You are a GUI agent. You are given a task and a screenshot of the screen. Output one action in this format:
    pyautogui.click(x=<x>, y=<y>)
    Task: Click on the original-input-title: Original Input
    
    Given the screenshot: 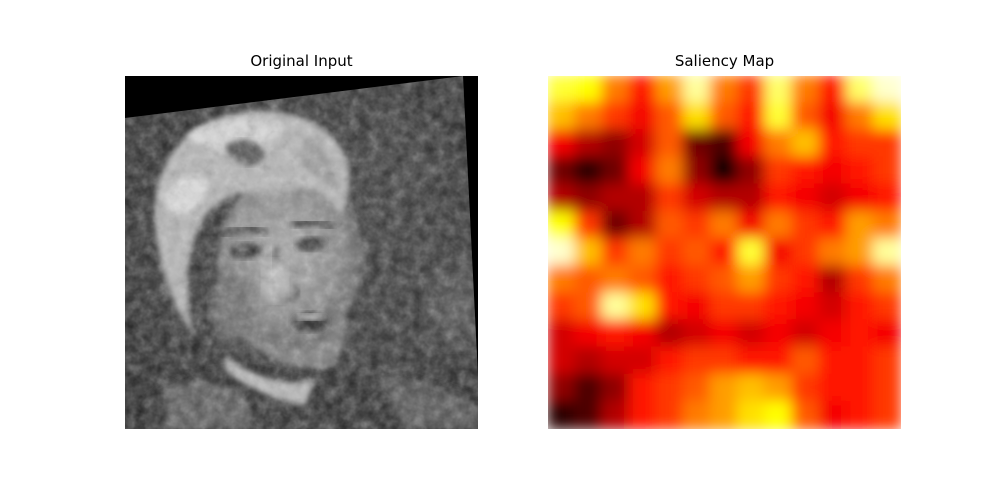 What is the action you would take?
    pyautogui.click(x=301, y=61)
    